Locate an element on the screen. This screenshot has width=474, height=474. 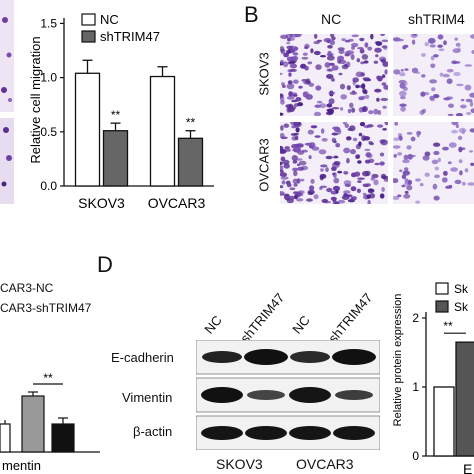
blot-row-label-vimentin: Vimentin is located at coordinates (147, 397).